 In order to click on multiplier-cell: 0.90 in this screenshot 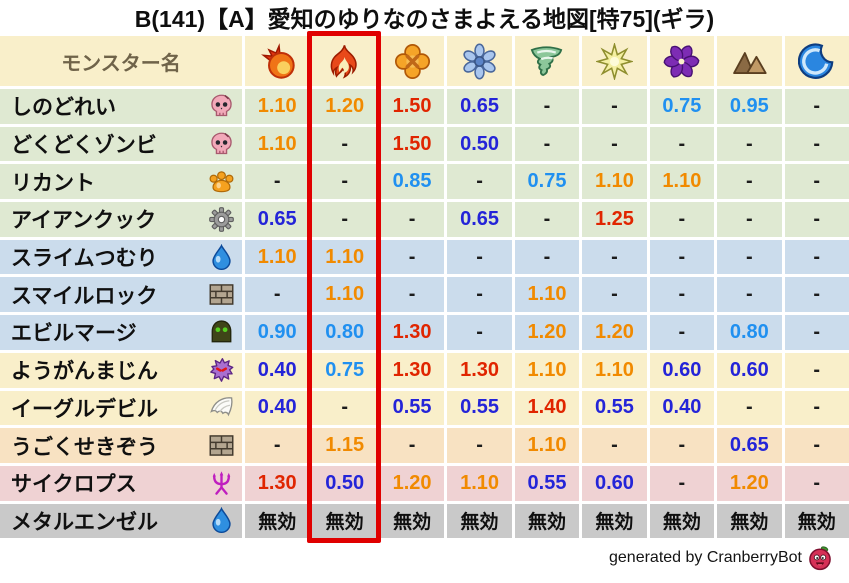, I will do `click(277, 332)`.